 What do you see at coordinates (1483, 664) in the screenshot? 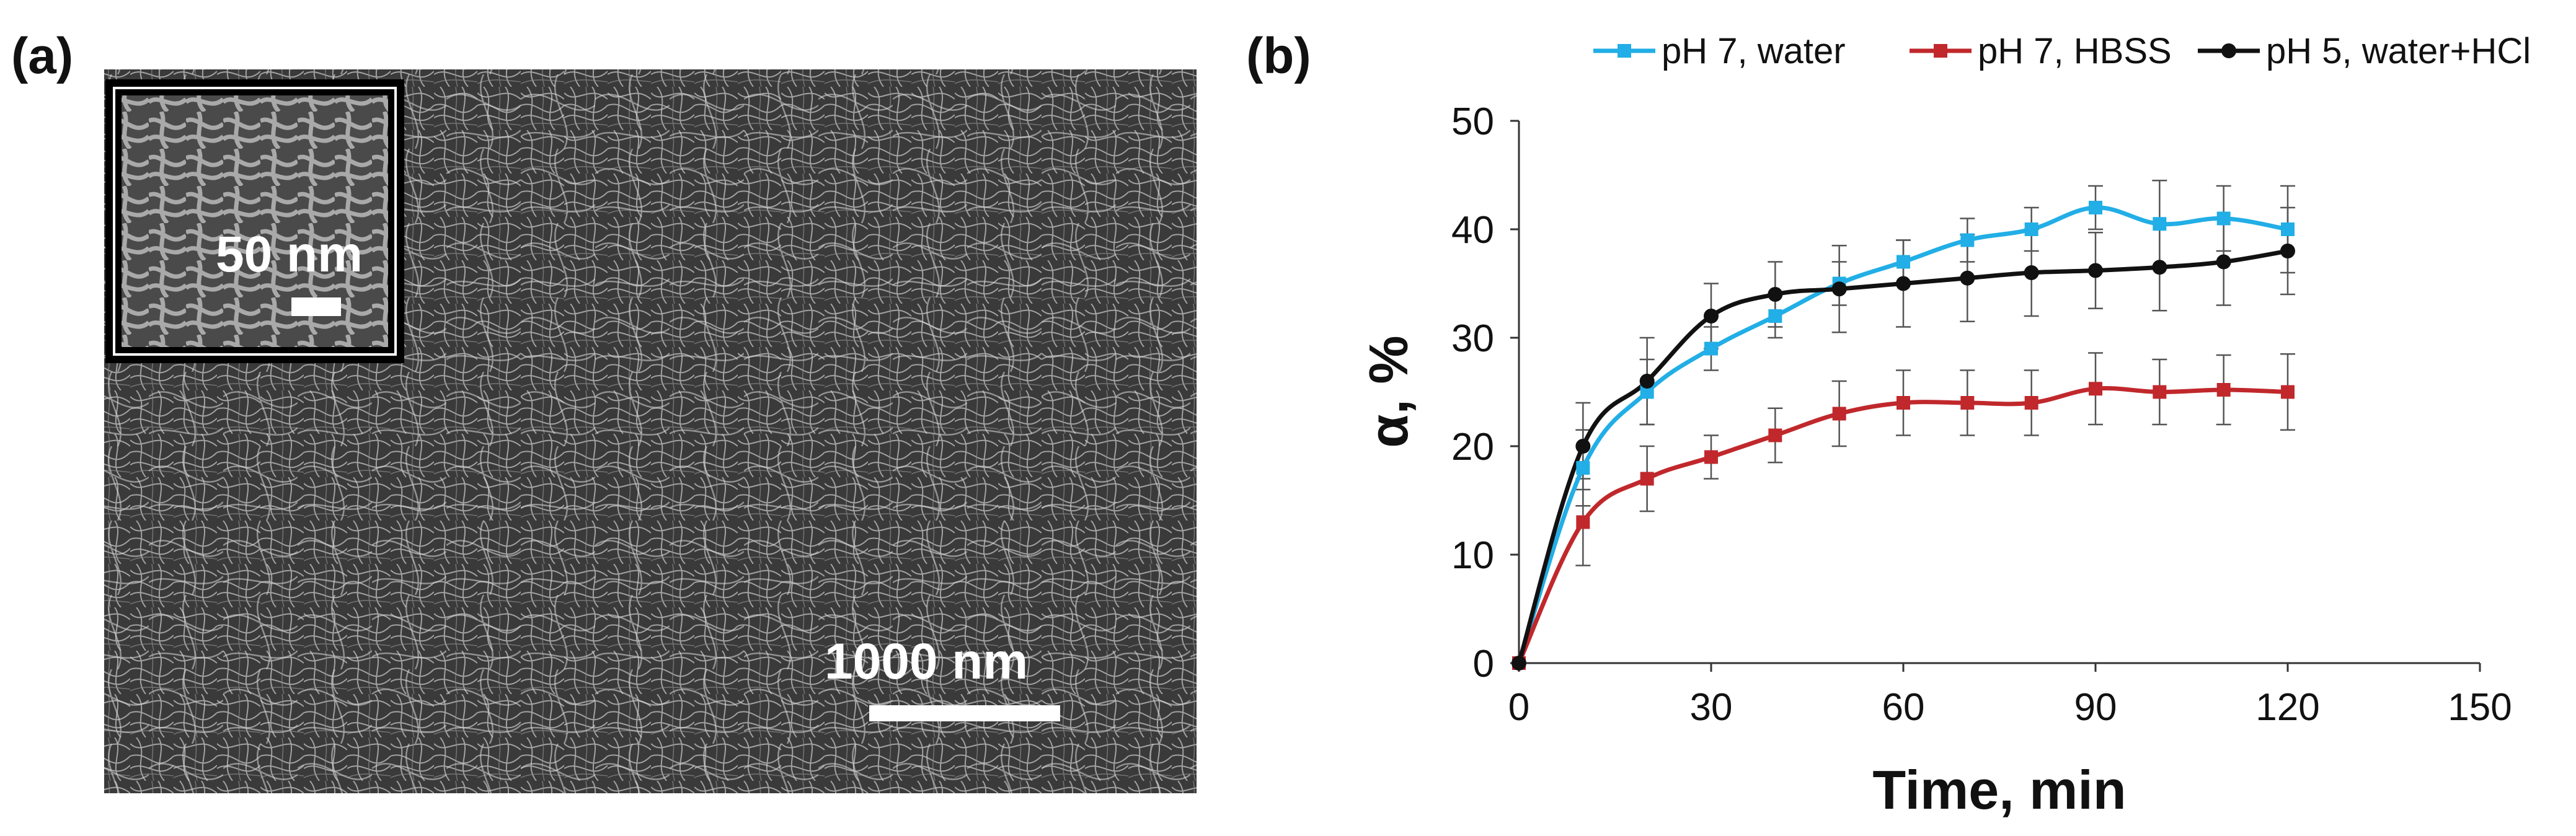
I see `y-tick-label: 0` at bounding box center [1483, 664].